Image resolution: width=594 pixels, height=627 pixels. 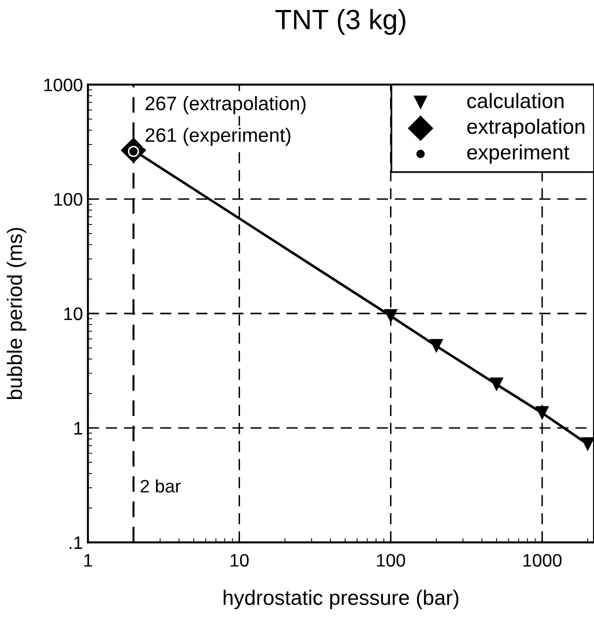 What do you see at coordinates (88, 560) in the screenshot?
I see `x-tick-label: 1` at bounding box center [88, 560].